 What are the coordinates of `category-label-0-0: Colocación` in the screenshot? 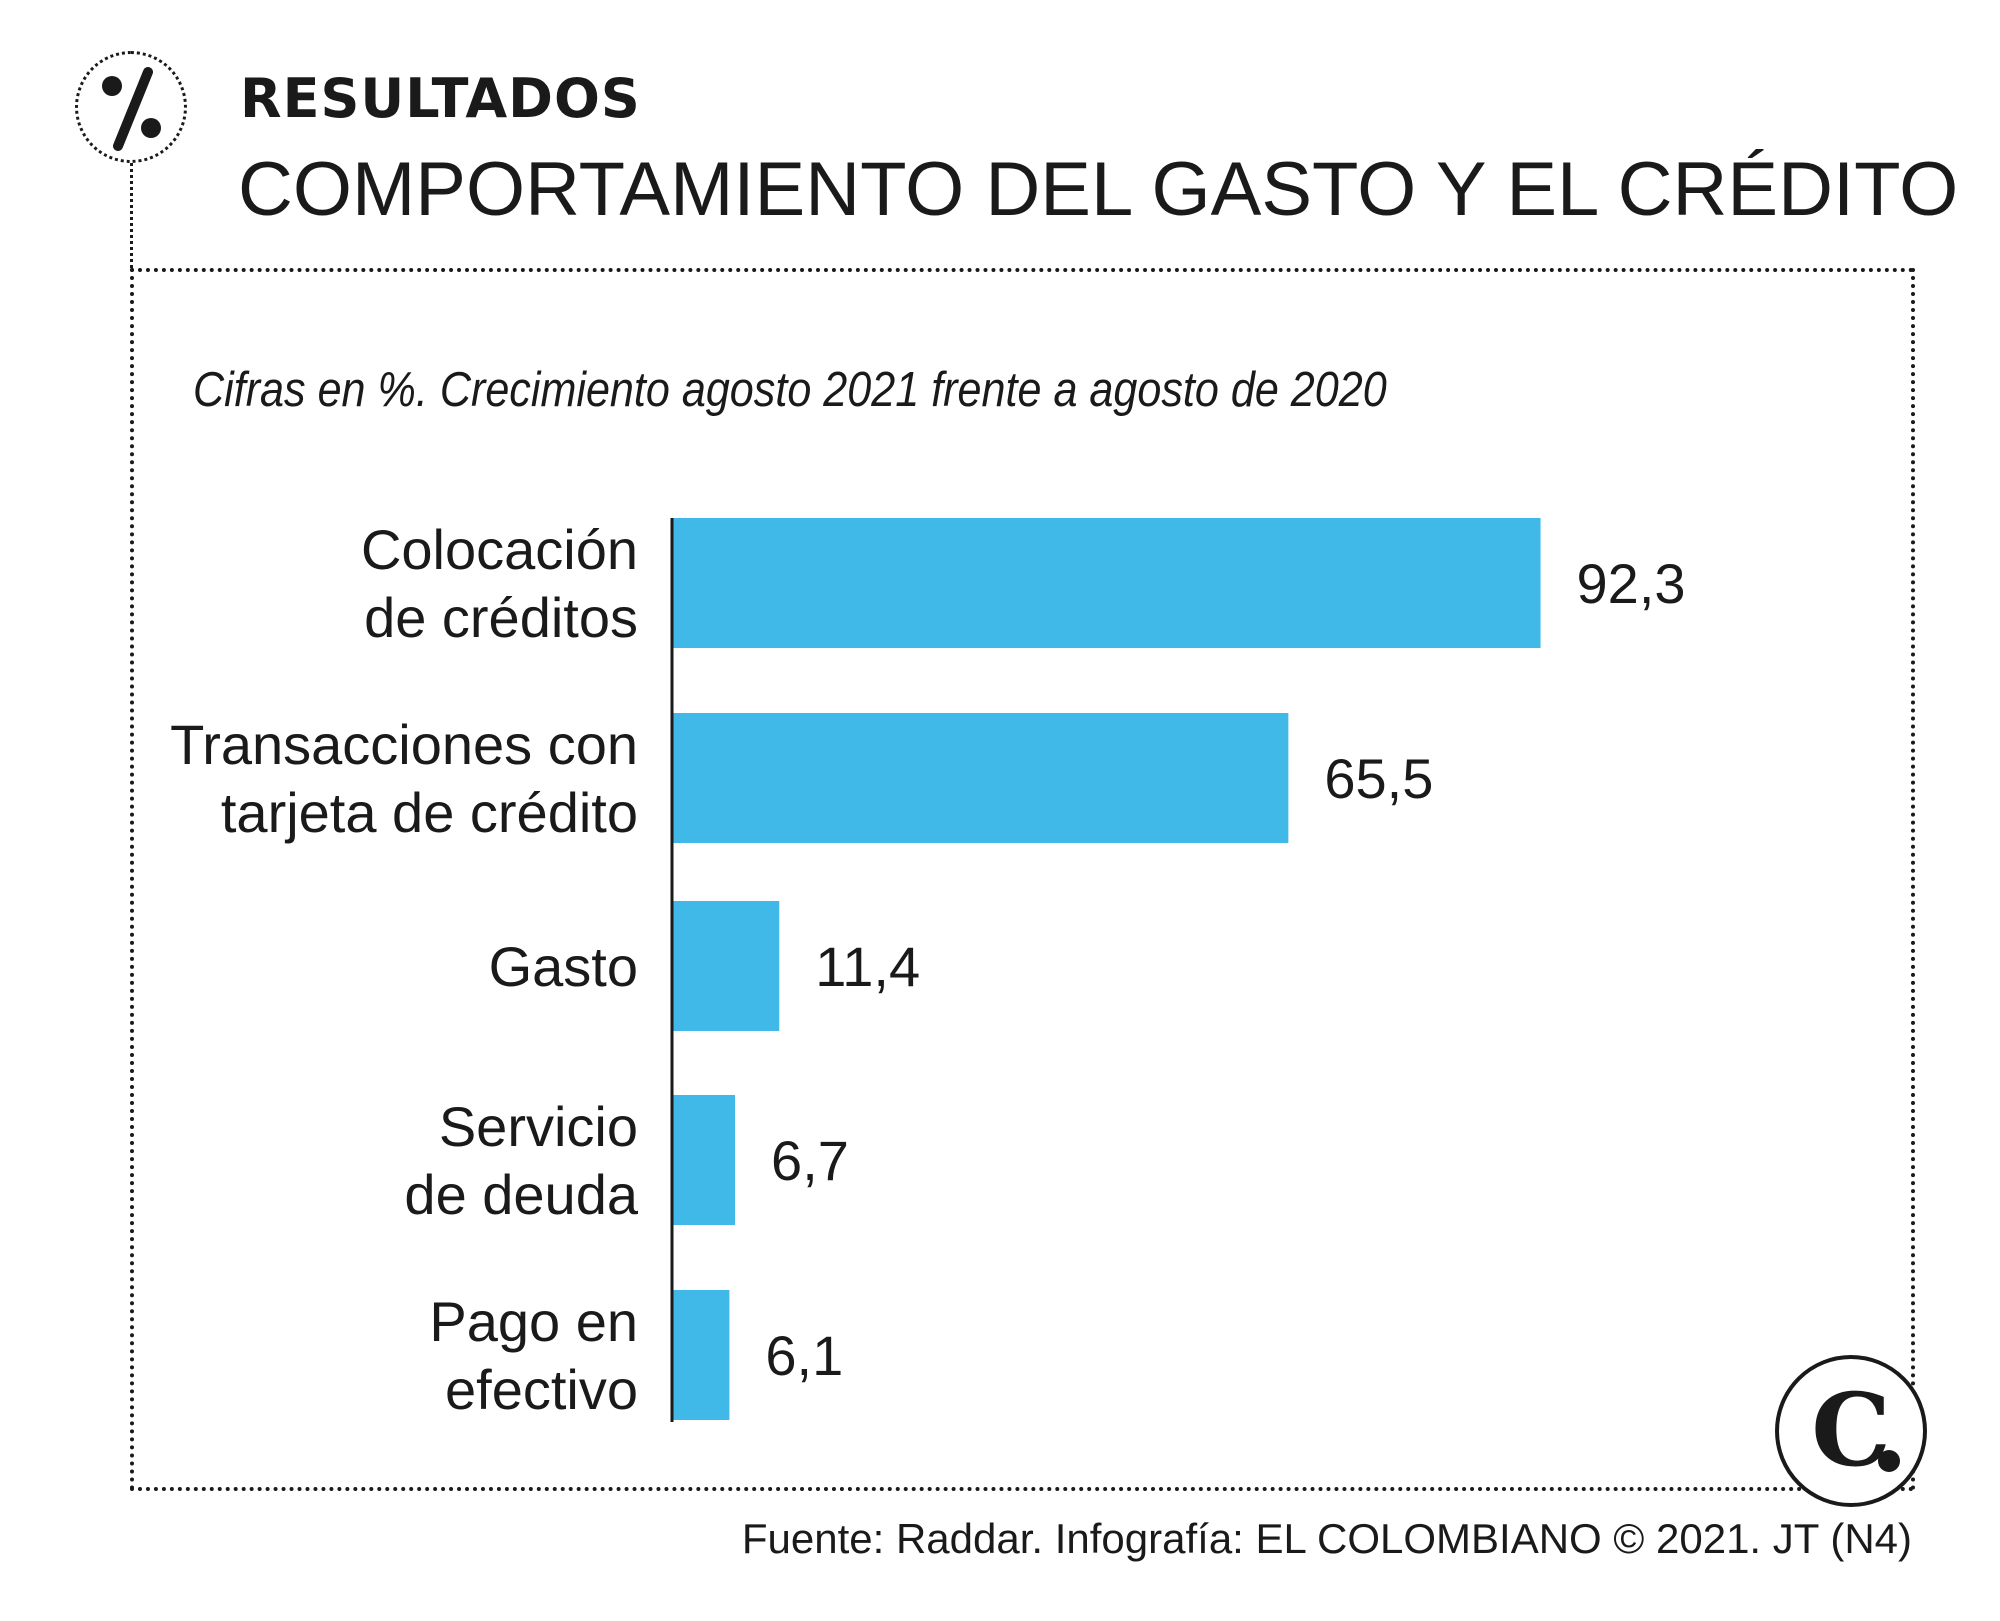 It's located at (499, 549).